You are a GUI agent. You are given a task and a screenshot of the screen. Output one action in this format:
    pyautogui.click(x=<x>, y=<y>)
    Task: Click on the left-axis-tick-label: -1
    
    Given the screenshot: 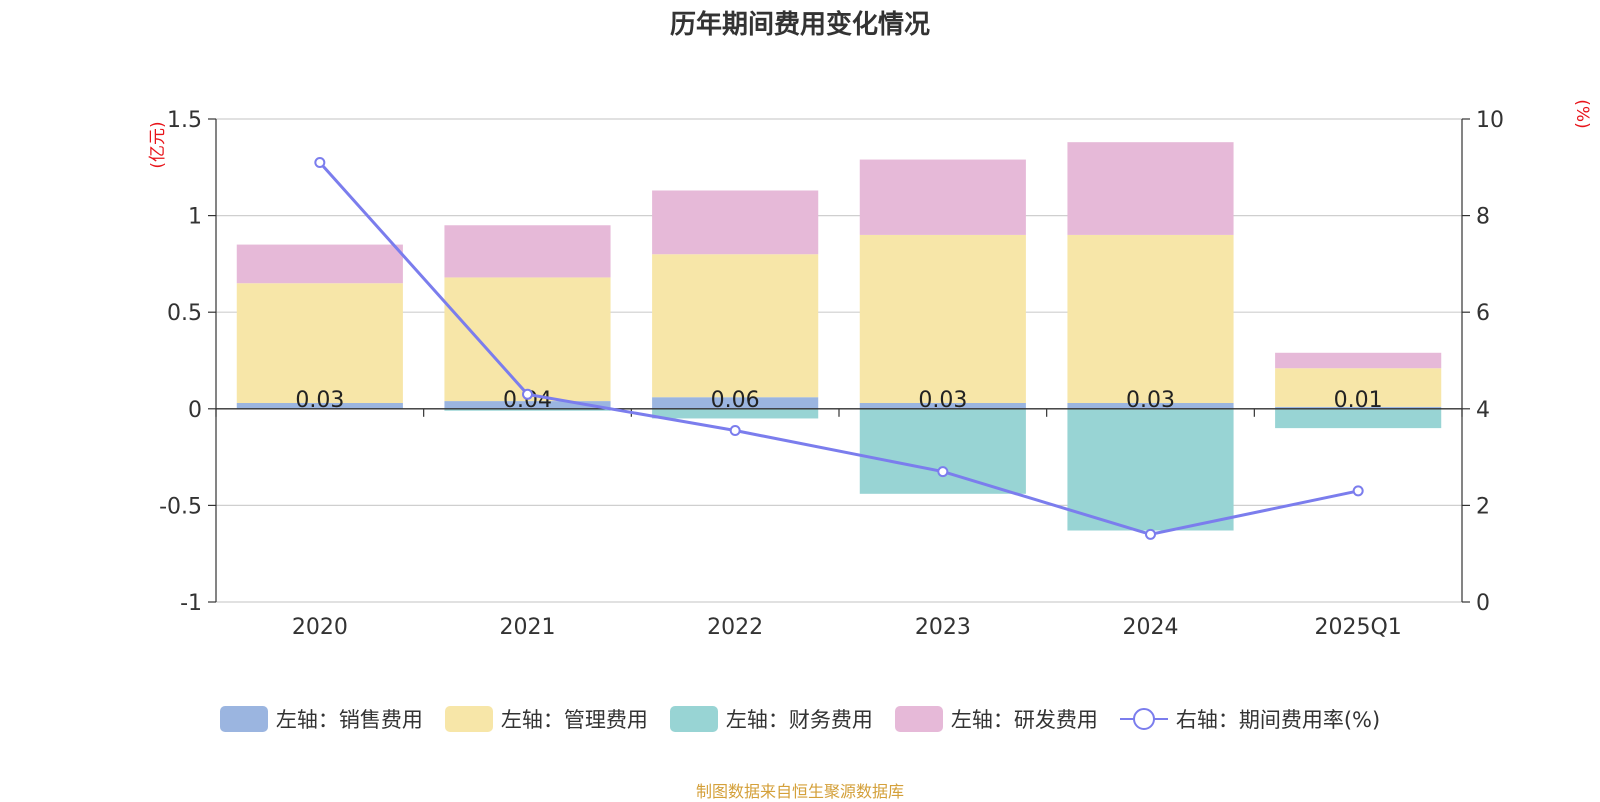 What is the action you would take?
    pyautogui.click(x=191, y=603)
    